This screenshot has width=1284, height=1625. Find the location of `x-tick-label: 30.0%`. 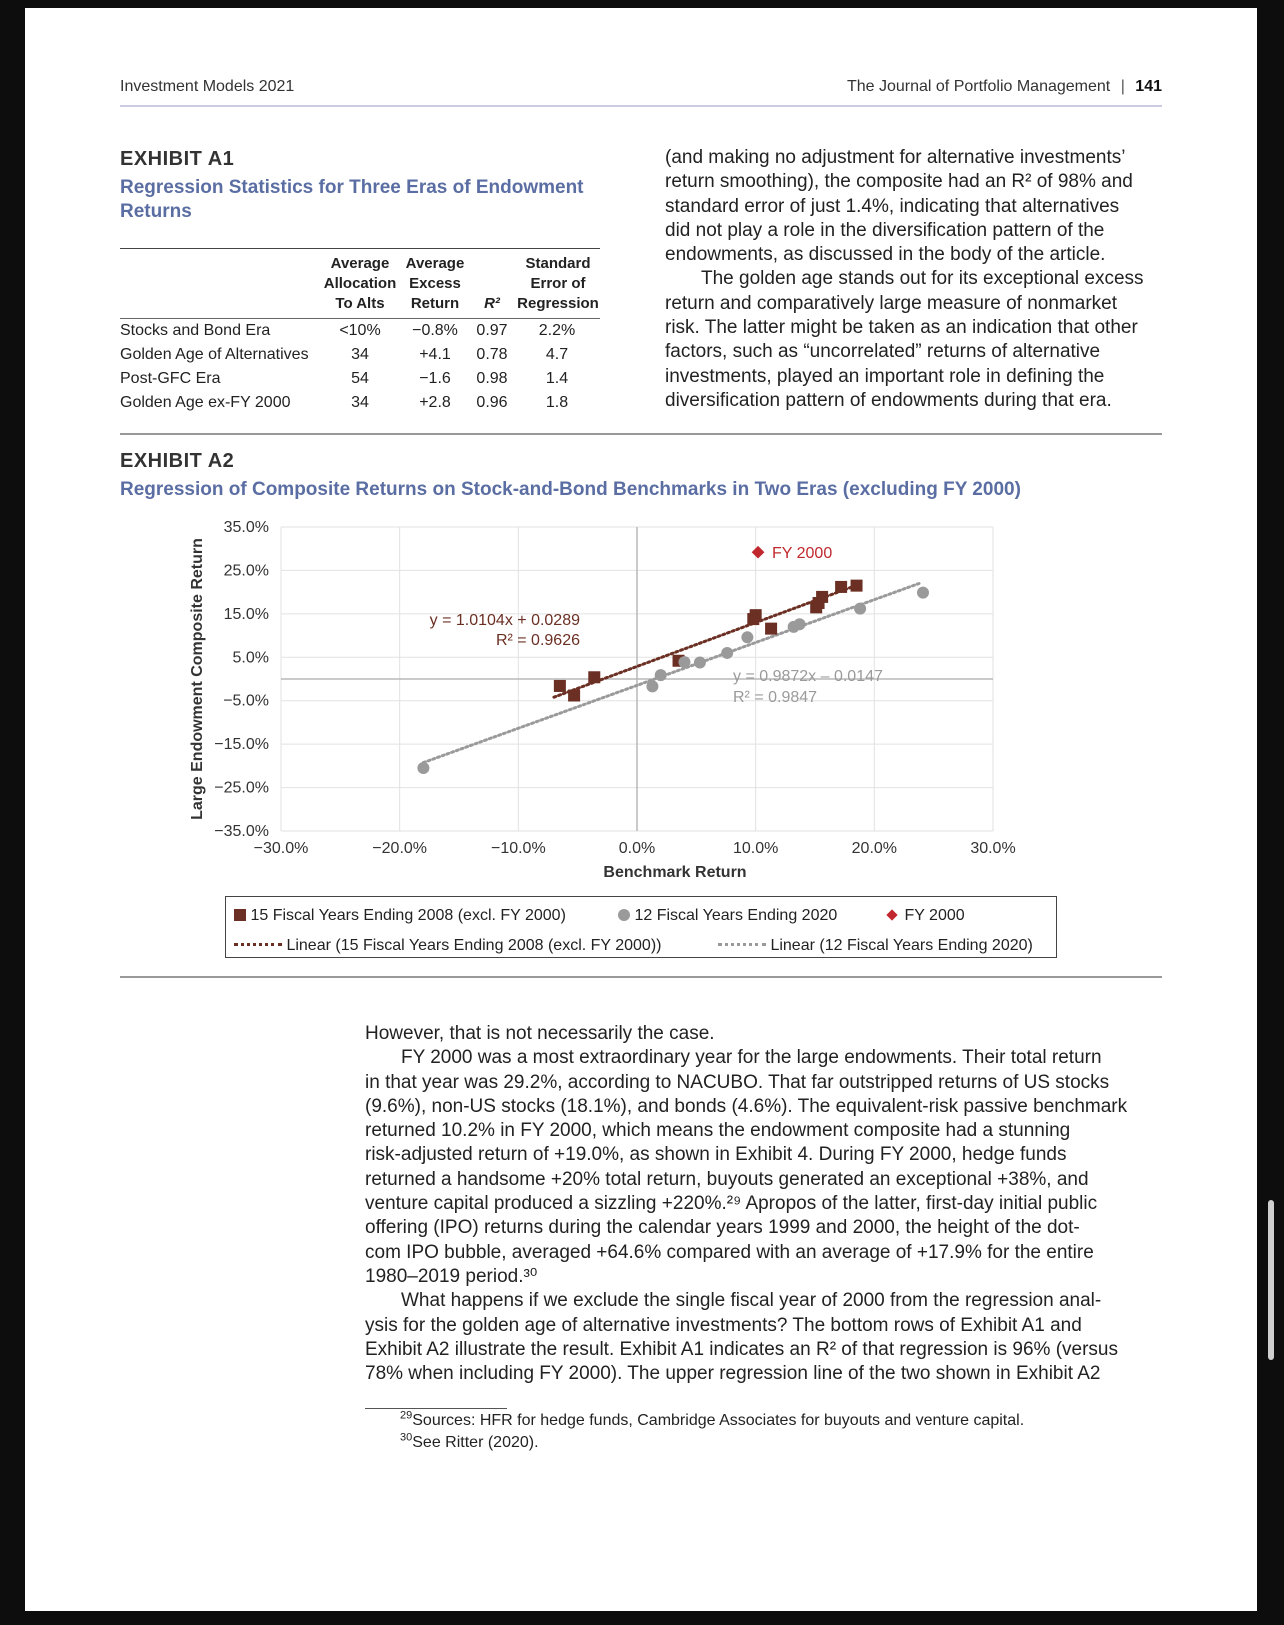

x-tick-label: 30.0% is located at coordinates (992, 848).